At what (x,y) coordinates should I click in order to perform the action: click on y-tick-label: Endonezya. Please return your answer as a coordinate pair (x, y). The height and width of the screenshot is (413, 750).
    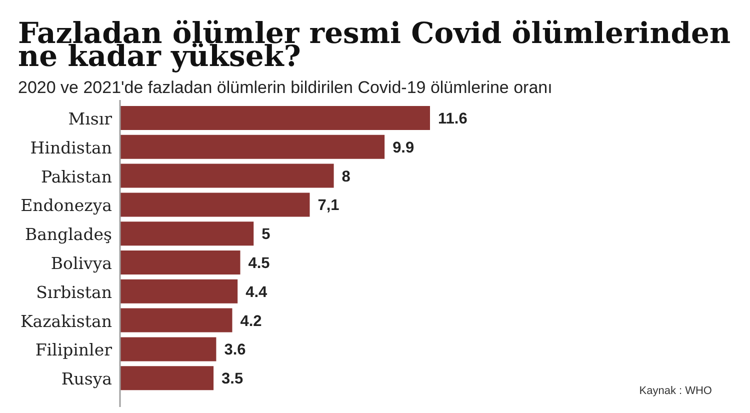
    Looking at the image, I should click on (66, 206).